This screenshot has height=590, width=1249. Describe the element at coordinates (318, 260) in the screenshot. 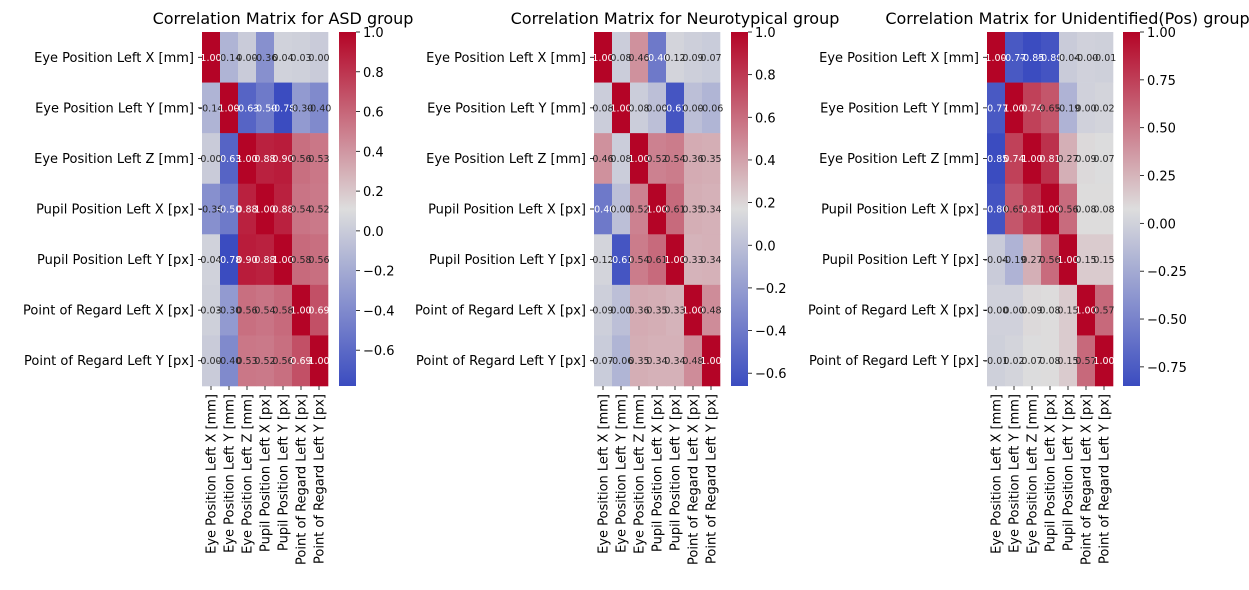

I see `cell-label: 0.56` at that location.